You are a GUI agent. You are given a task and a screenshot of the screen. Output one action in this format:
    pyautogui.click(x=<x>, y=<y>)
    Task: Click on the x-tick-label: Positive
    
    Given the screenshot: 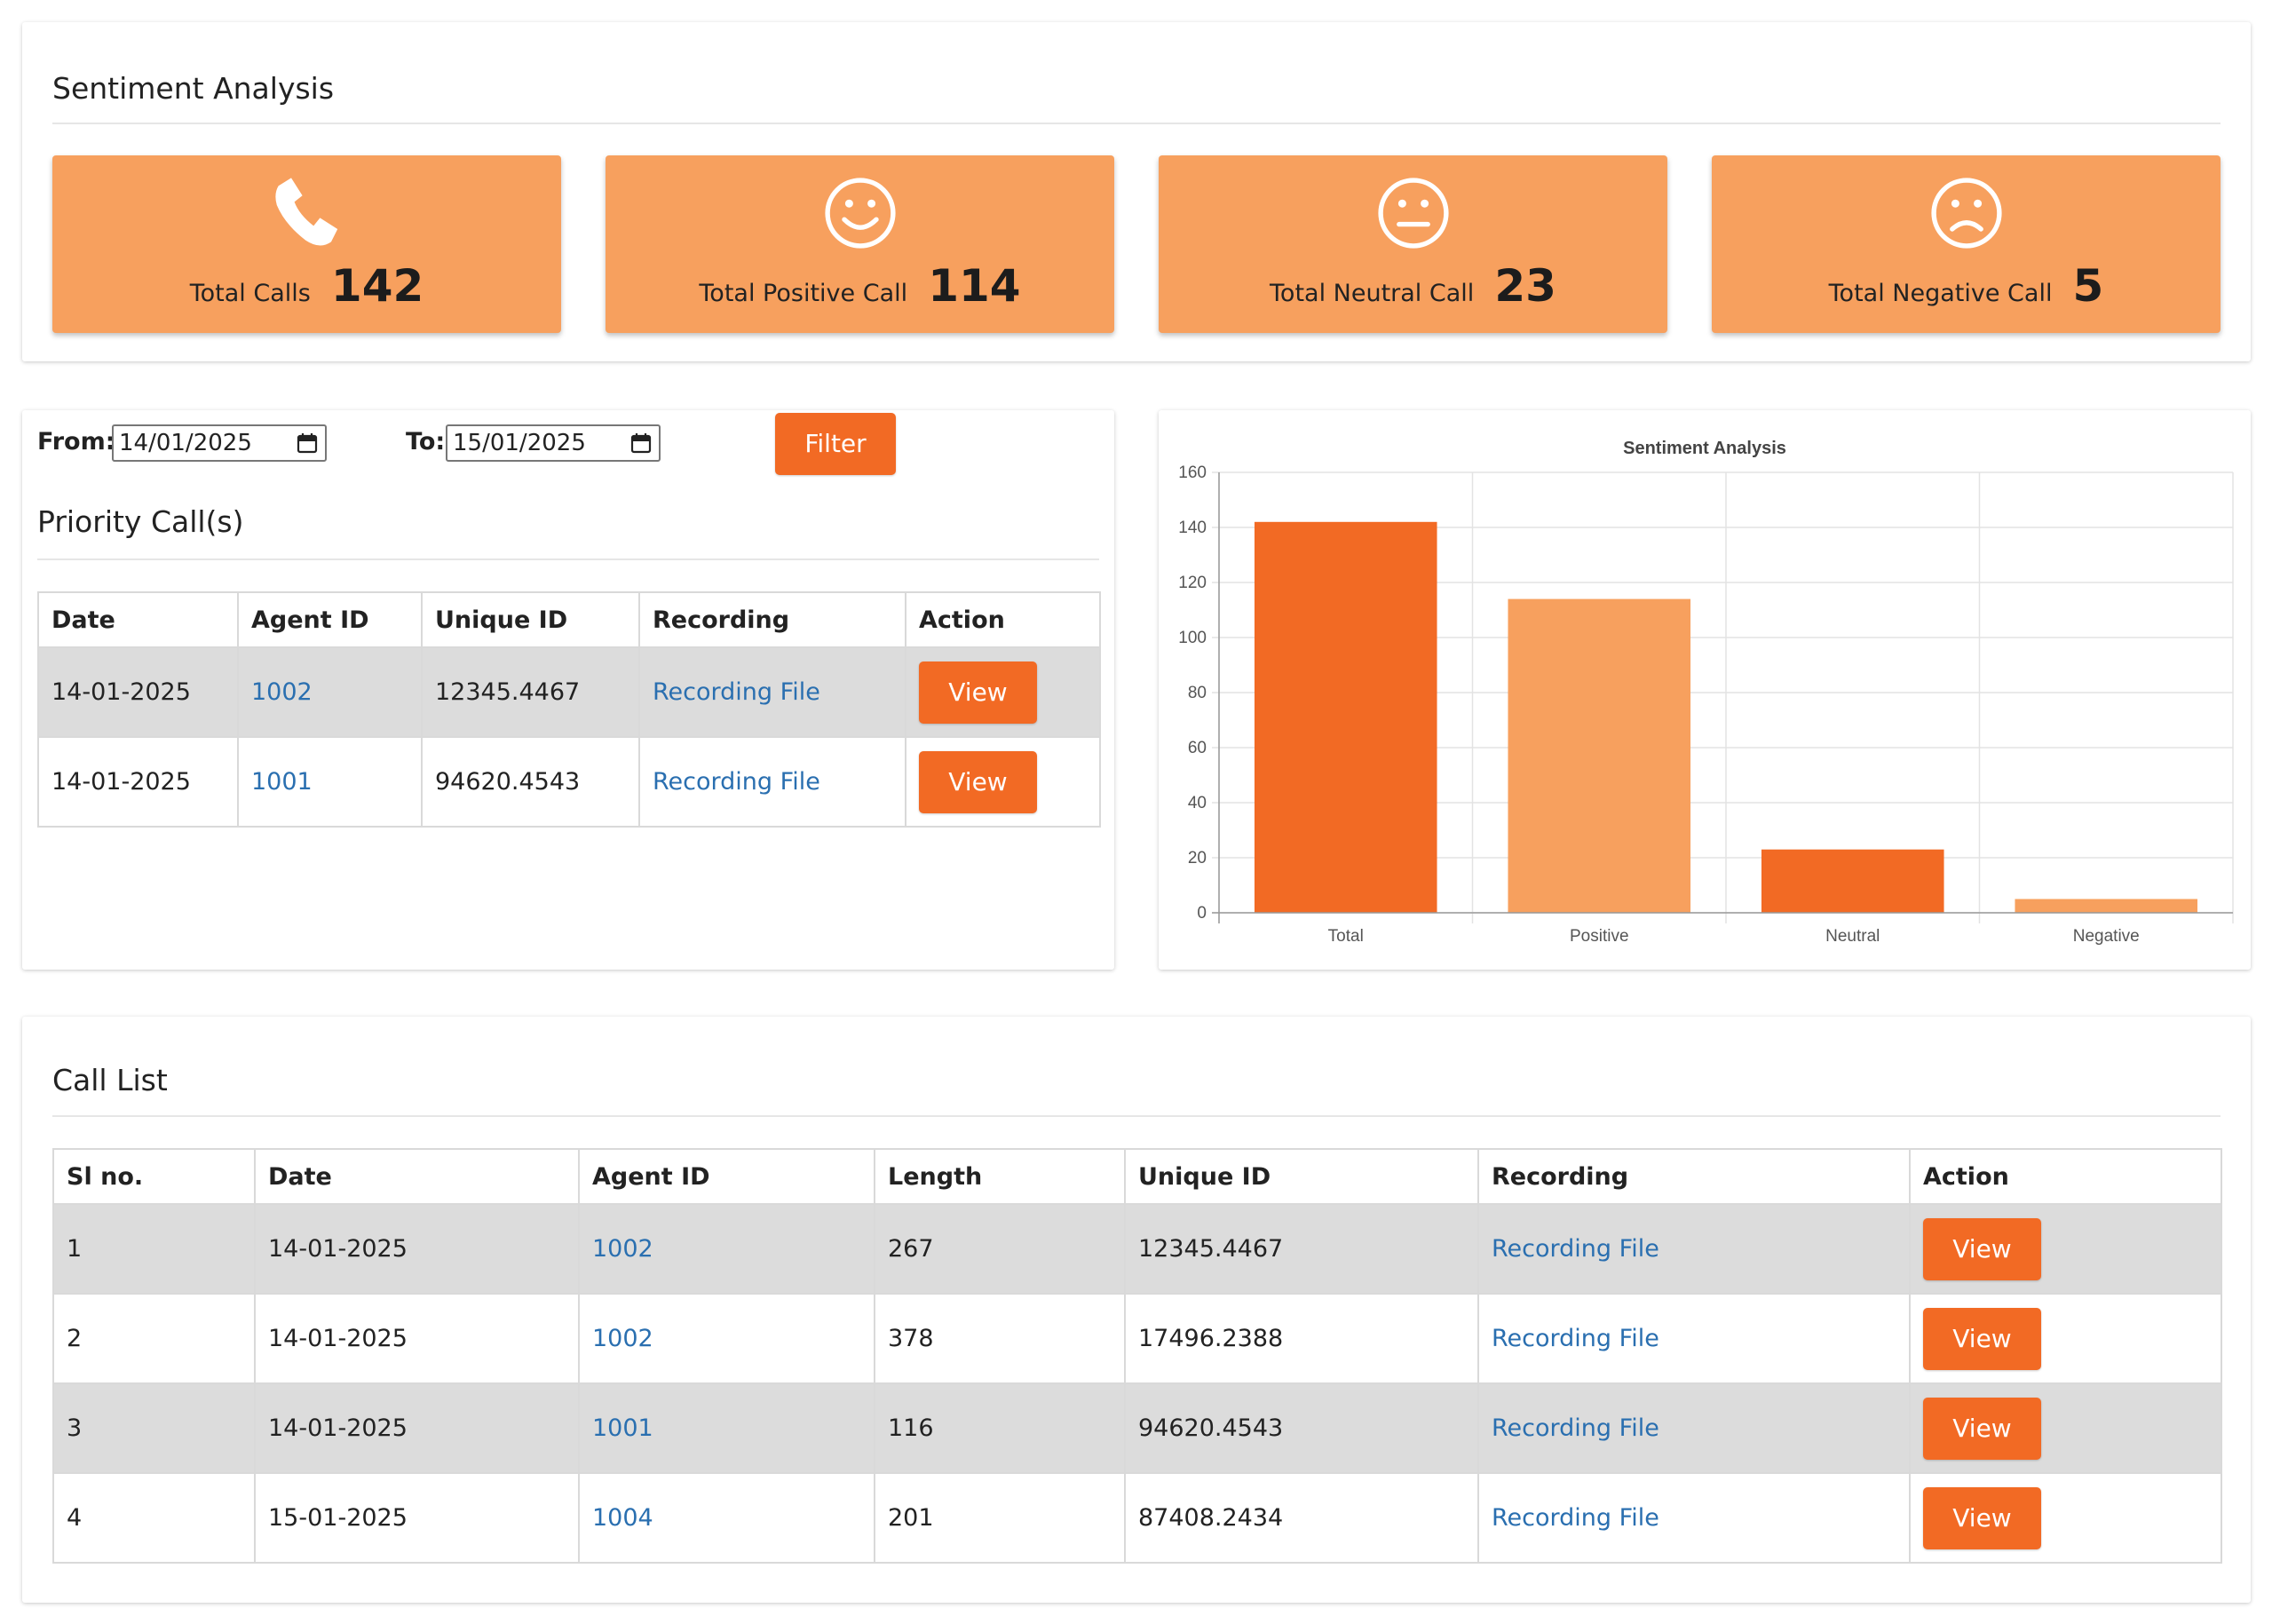 What is the action you would take?
    pyautogui.click(x=1599, y=936)
    